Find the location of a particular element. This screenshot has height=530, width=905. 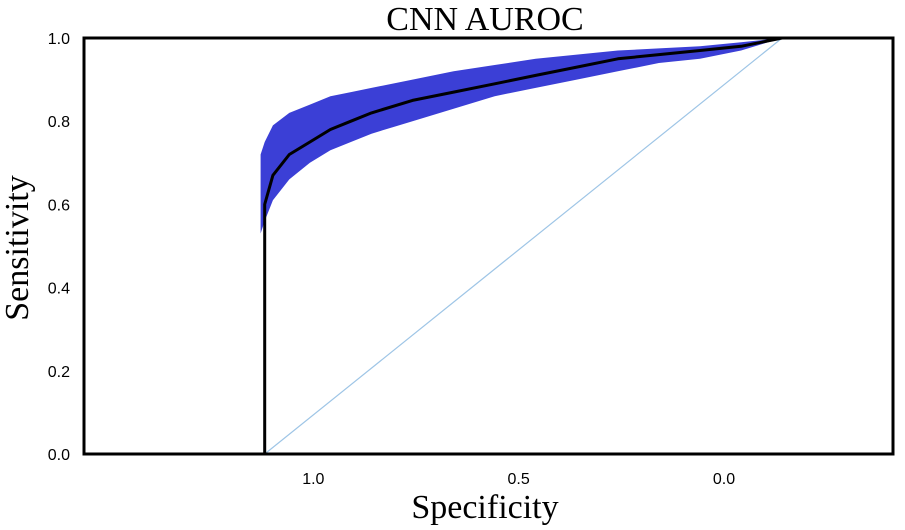

y-tick-label: 0.4 is located at coordinates (59, 289).